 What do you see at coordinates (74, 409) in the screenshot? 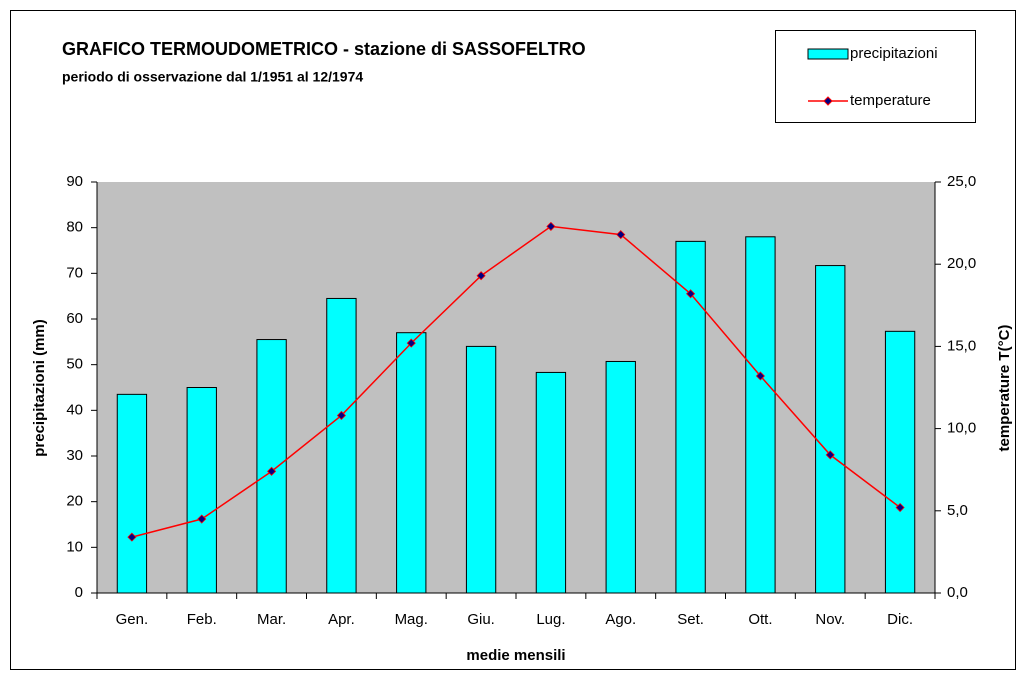
I see `y-tick-label: 40` at bounding box center [74, 409].